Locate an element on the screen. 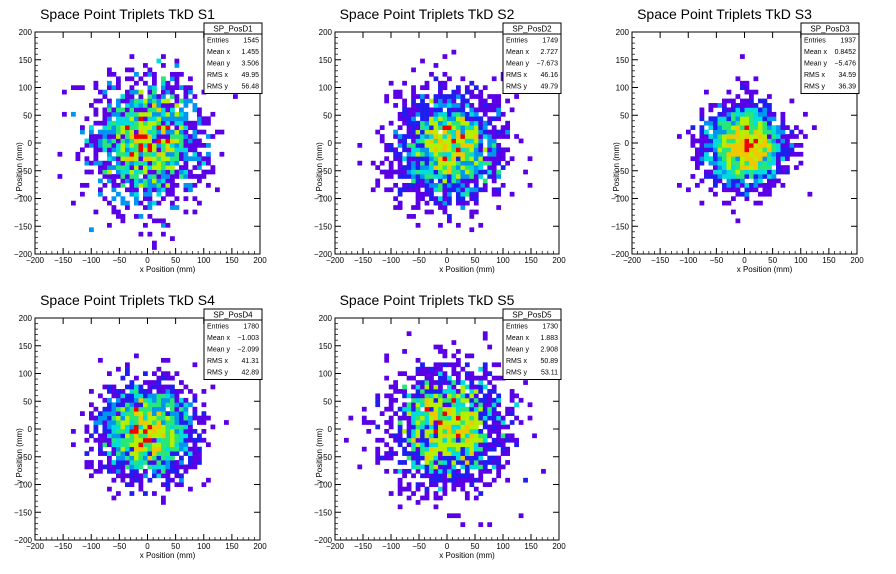 The height and width of the screenshot is (574, 896). stats-row-value: 1545 is located at coordinates (251, 41).